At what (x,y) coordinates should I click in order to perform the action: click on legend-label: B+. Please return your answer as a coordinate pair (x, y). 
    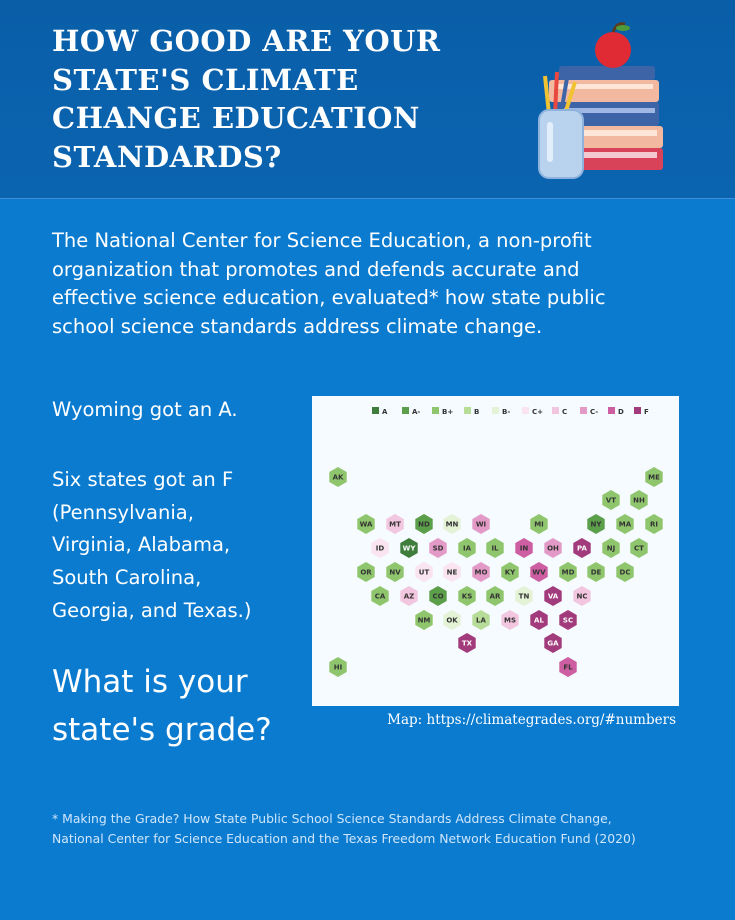
    Looking at the image, I should click on (447, 412).